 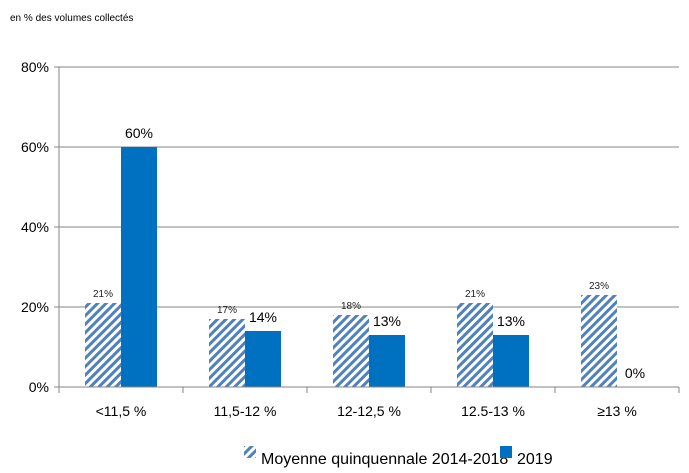 I want to click on data-label: 60%, so click(x=139, y=133).